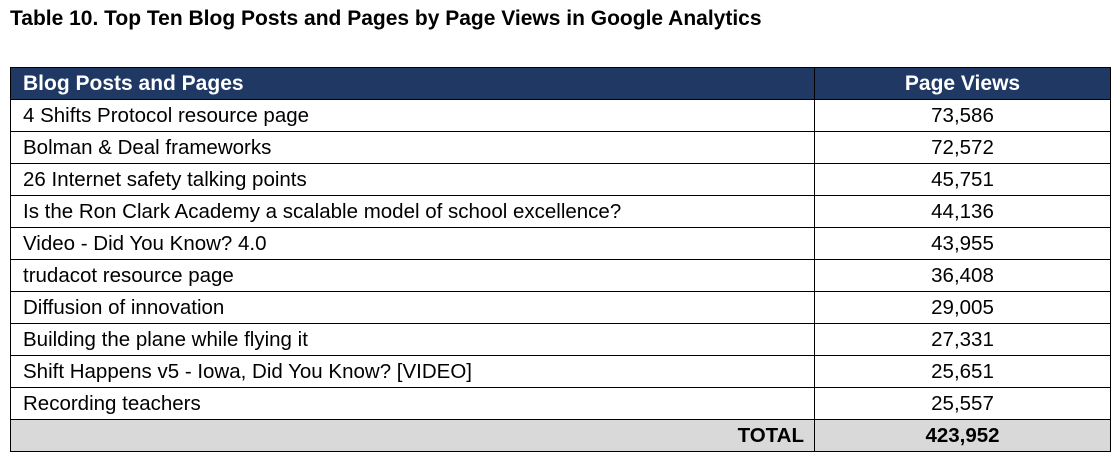  What do you see at coordinates (962, 179) in the screenshot?
I see `page-views-cell: 45,751` at bounding box center [962, 179].